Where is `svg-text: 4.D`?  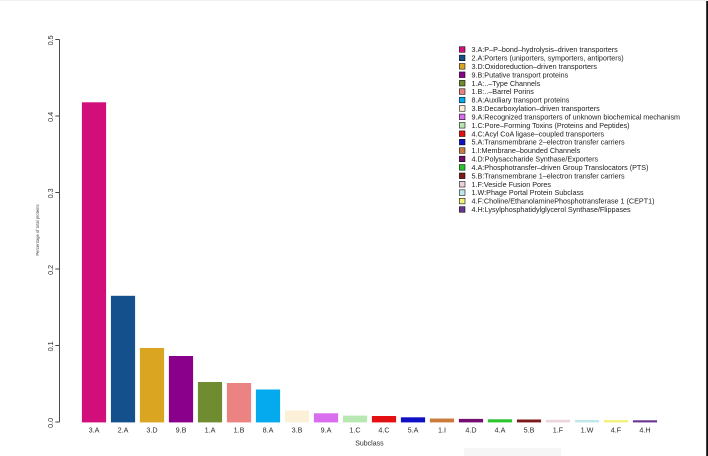 svg-text: 4.D is located at coordinates (470, 429).